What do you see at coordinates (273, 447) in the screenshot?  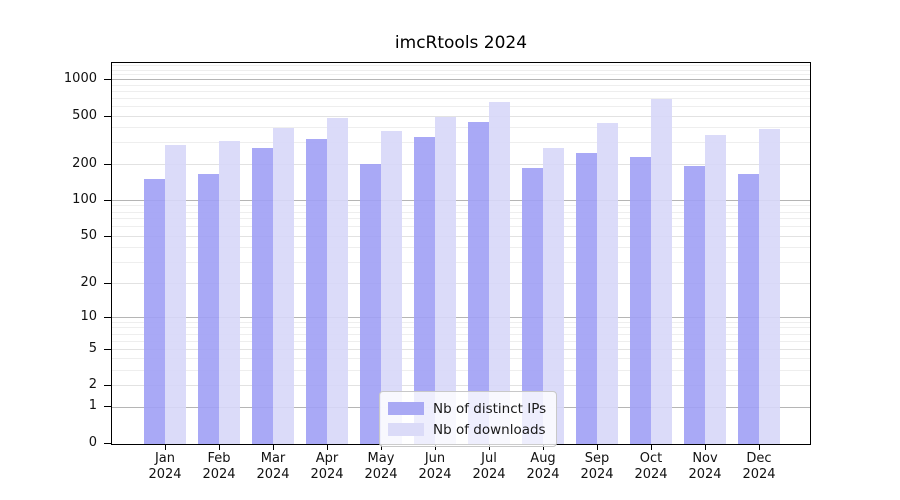 I see `x-tick-mark-mar` at bounding box center [273, 447].